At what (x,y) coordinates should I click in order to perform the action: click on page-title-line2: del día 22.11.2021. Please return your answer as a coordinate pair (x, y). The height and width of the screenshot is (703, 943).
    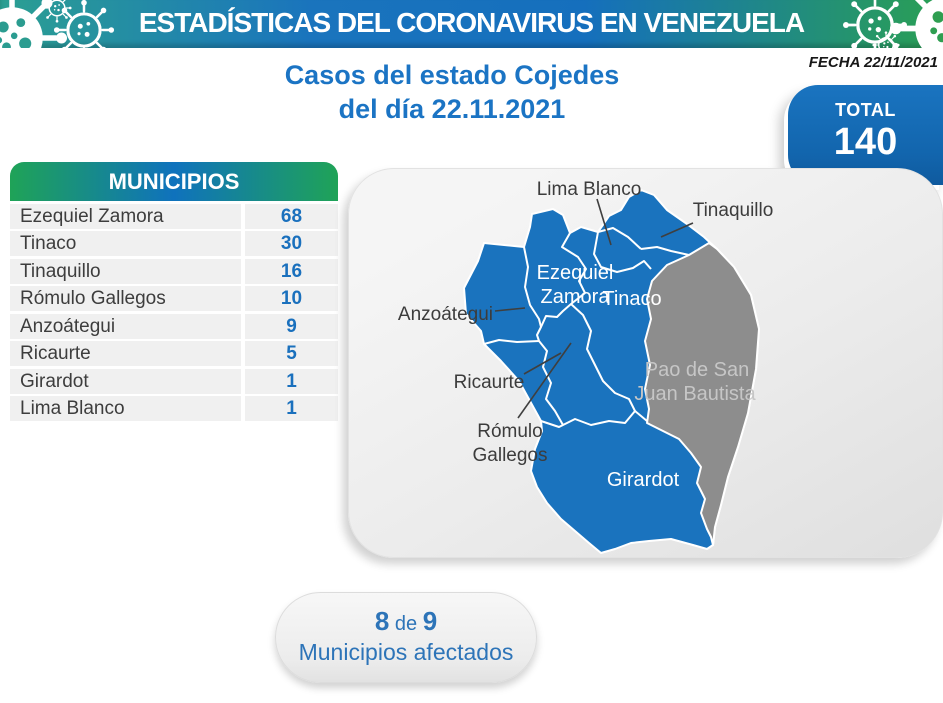
    Looking at the image, I should click on (452, 109).